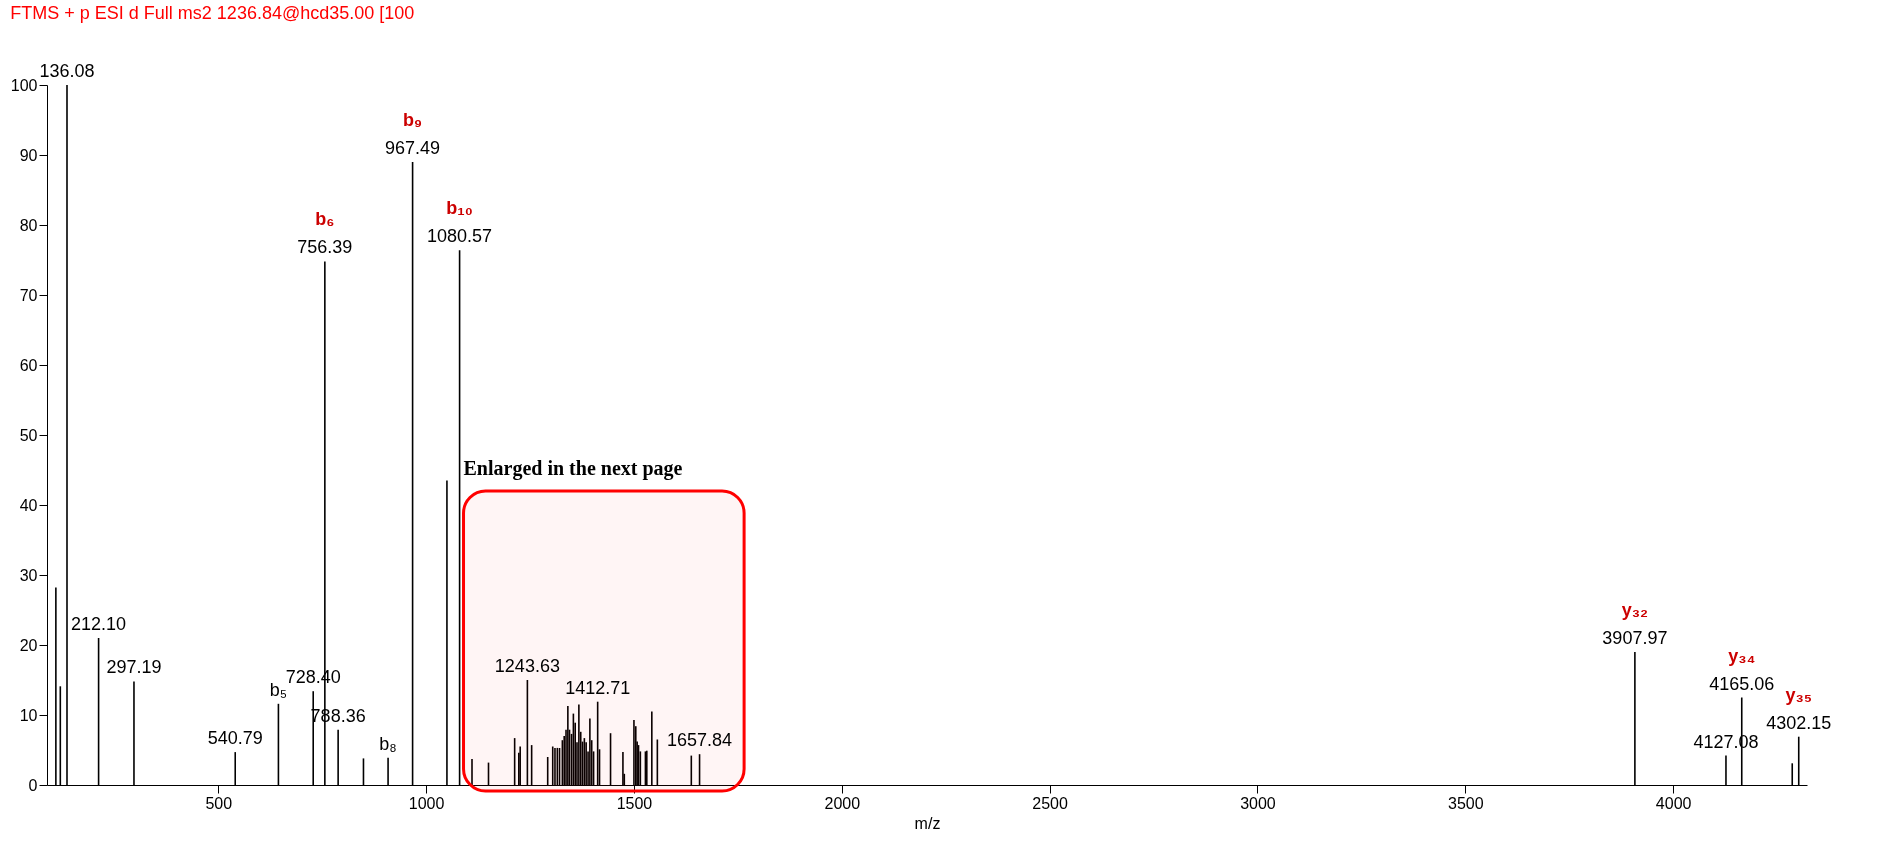  What do you see at coordinates (28, 155) in the screenshot?
I see `y-tick-label: 90` at bounding box center [28, 155].